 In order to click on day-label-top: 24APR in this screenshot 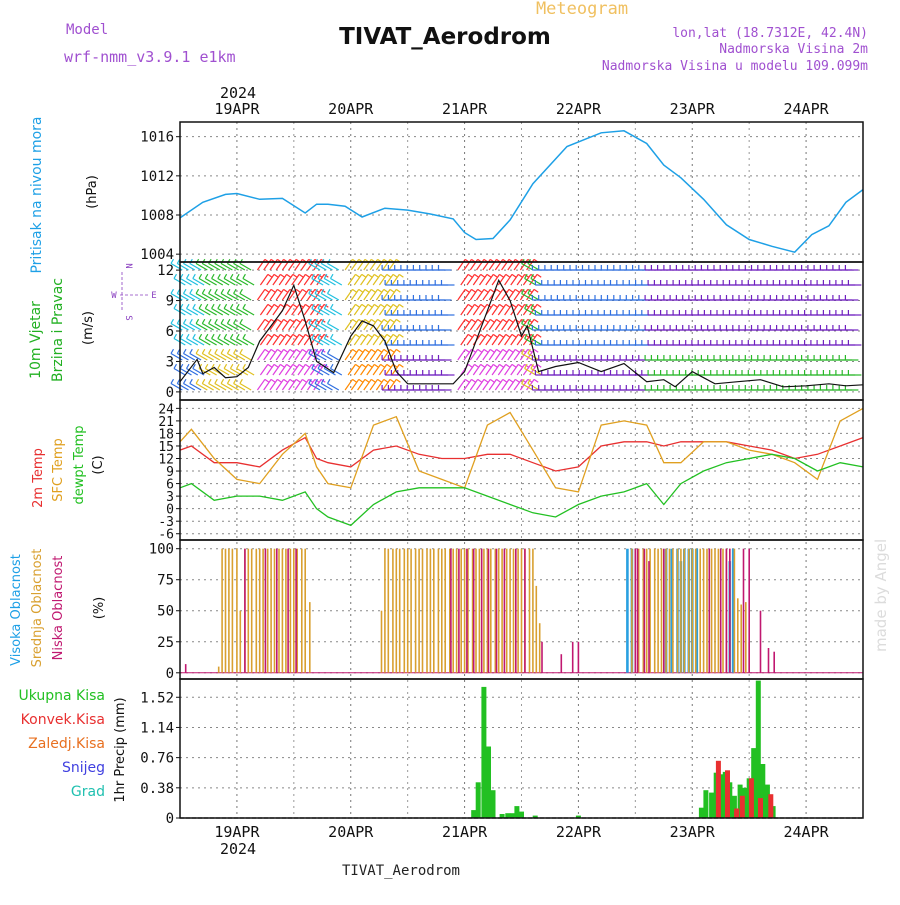, I will do `click(807, 109)`.